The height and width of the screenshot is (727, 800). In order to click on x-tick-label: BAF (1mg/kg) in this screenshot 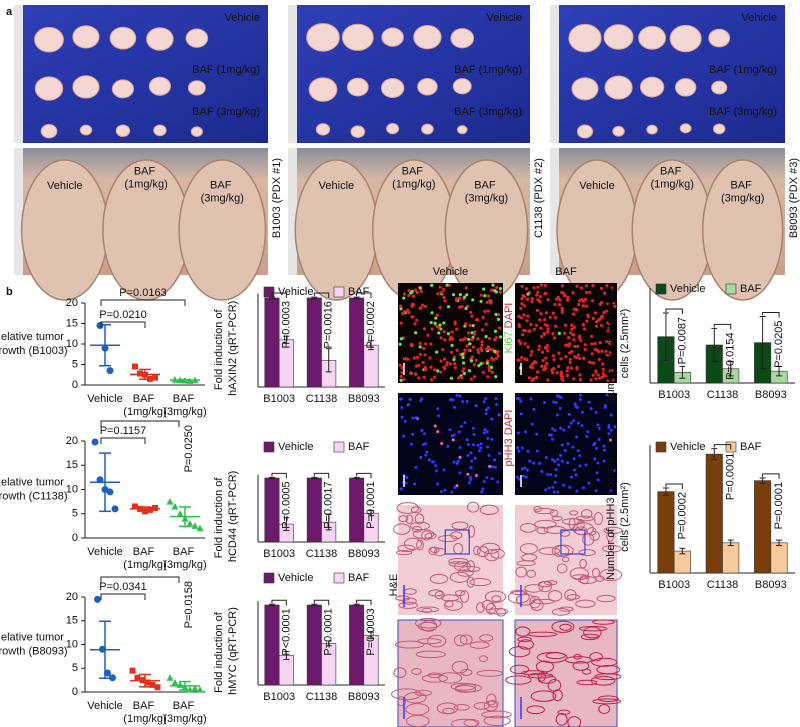, I will do `click(144, 712)`.